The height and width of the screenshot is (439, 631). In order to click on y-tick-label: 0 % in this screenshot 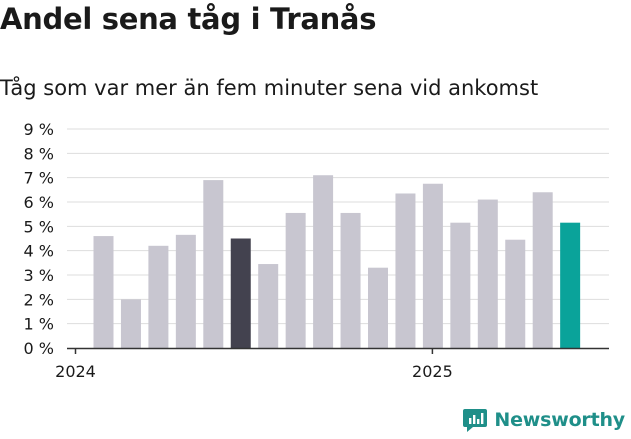, I will do `click(39, 348)`.